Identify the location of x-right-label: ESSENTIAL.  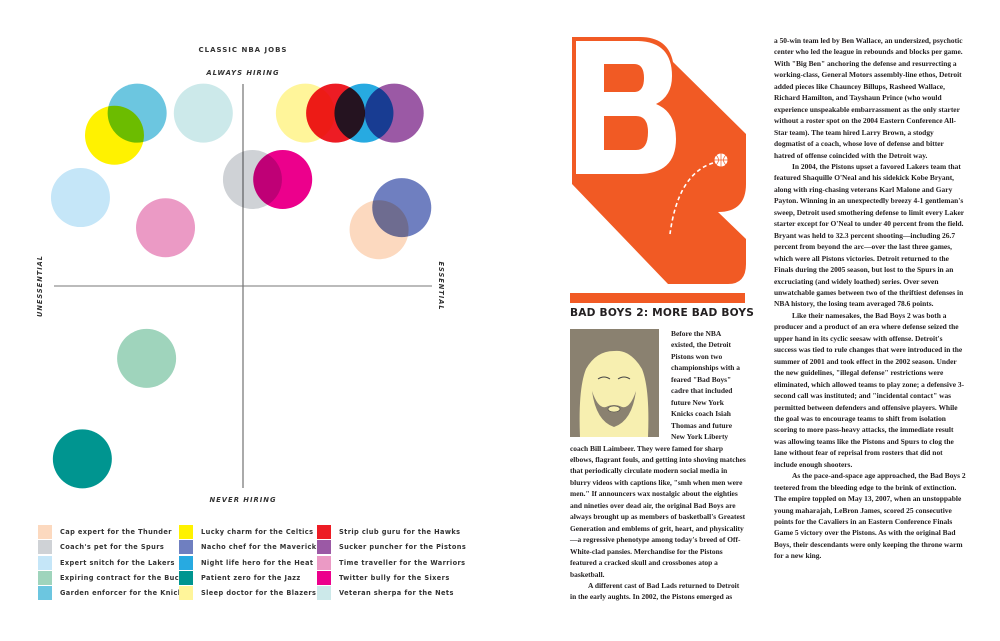
(441, 285).